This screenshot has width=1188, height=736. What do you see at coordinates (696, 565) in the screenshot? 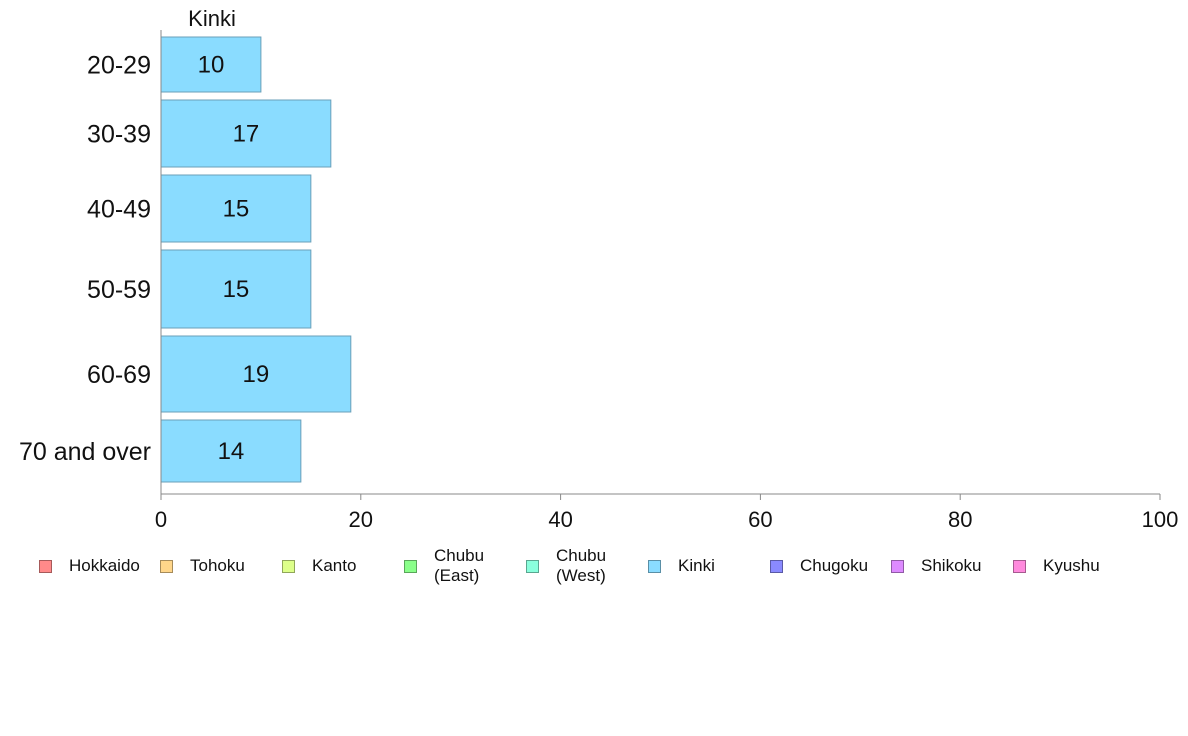
I see `legend-label: Kinki` at bounding box center [696, 565].